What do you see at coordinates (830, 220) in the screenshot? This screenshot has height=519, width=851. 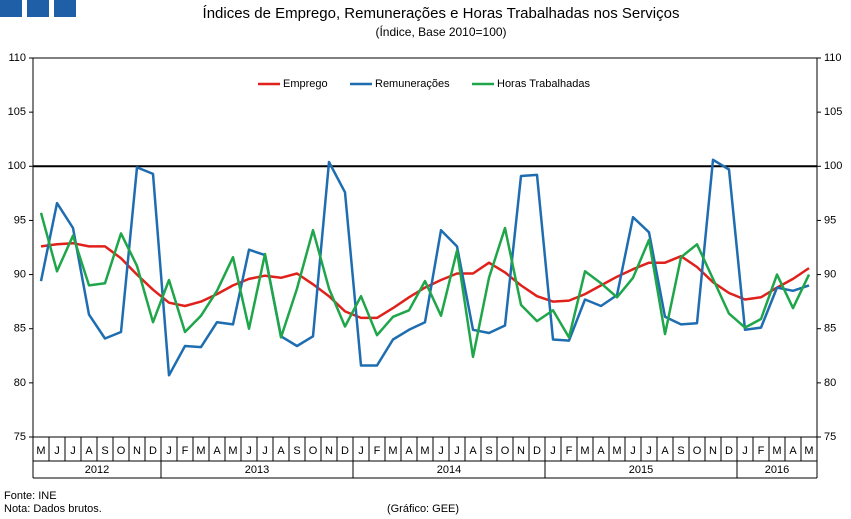 I see `y2-tick-label: 95` at bounding box center [830, 220].